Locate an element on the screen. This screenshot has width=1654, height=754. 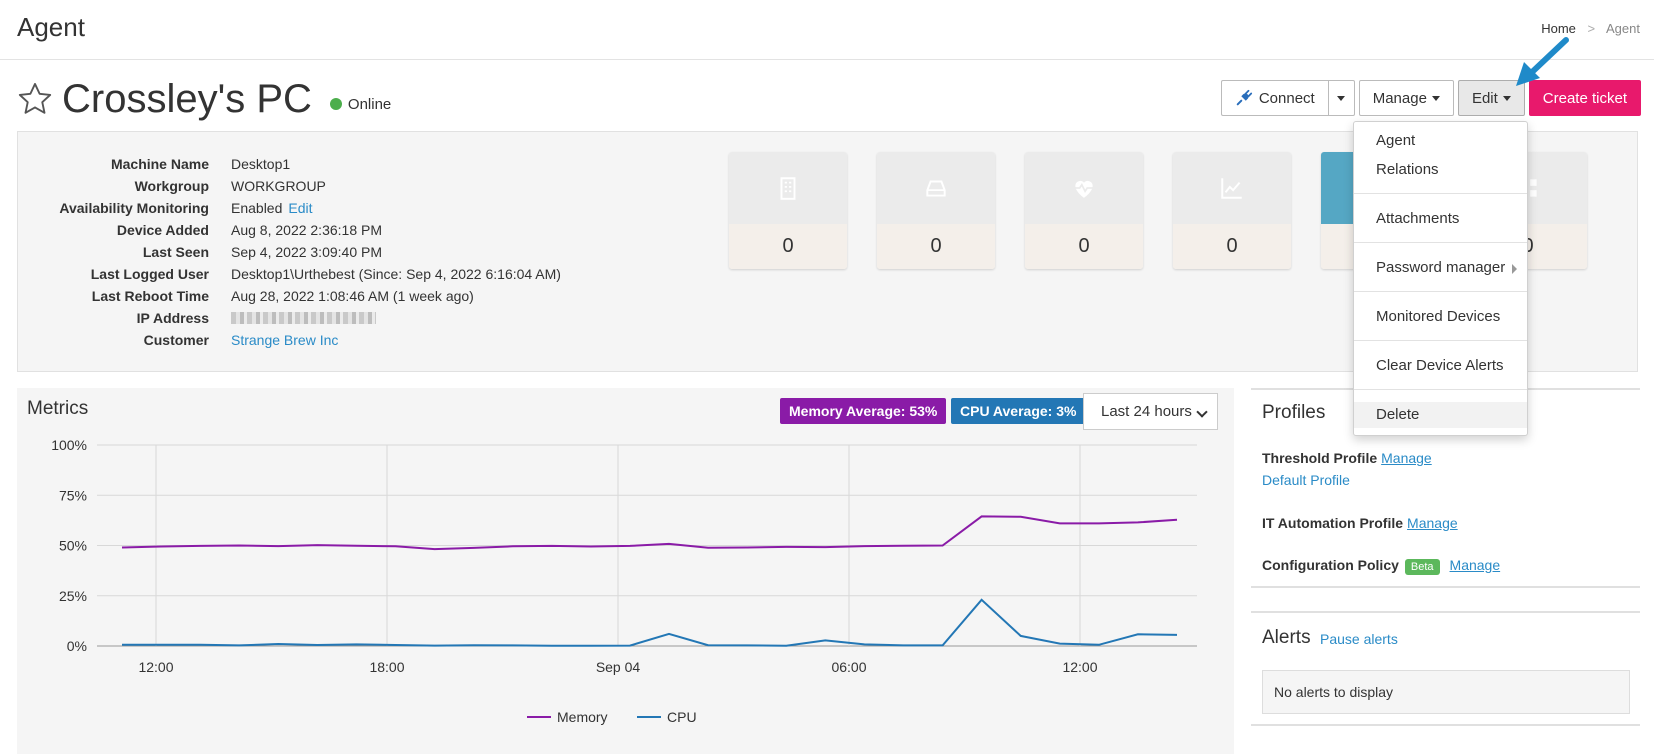
series-line-memory is located at coordinates (649, 533).